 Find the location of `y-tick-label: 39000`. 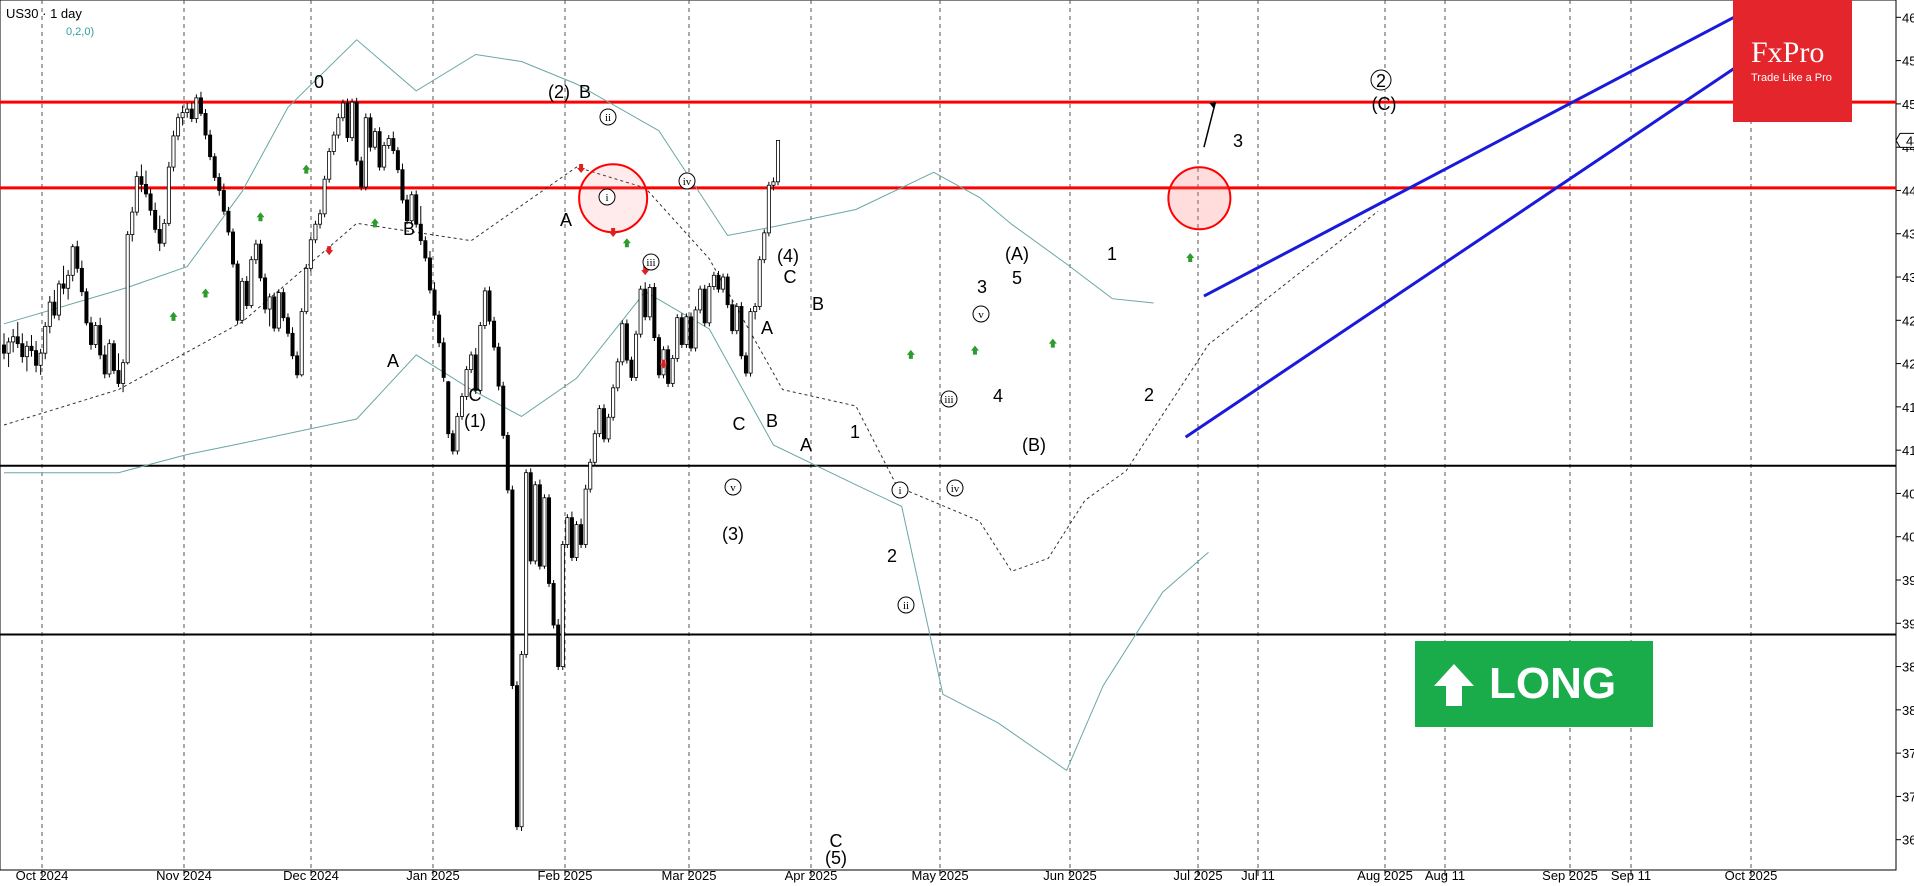

y-tick-label: 39000 is located at coordinates (1908, 623).